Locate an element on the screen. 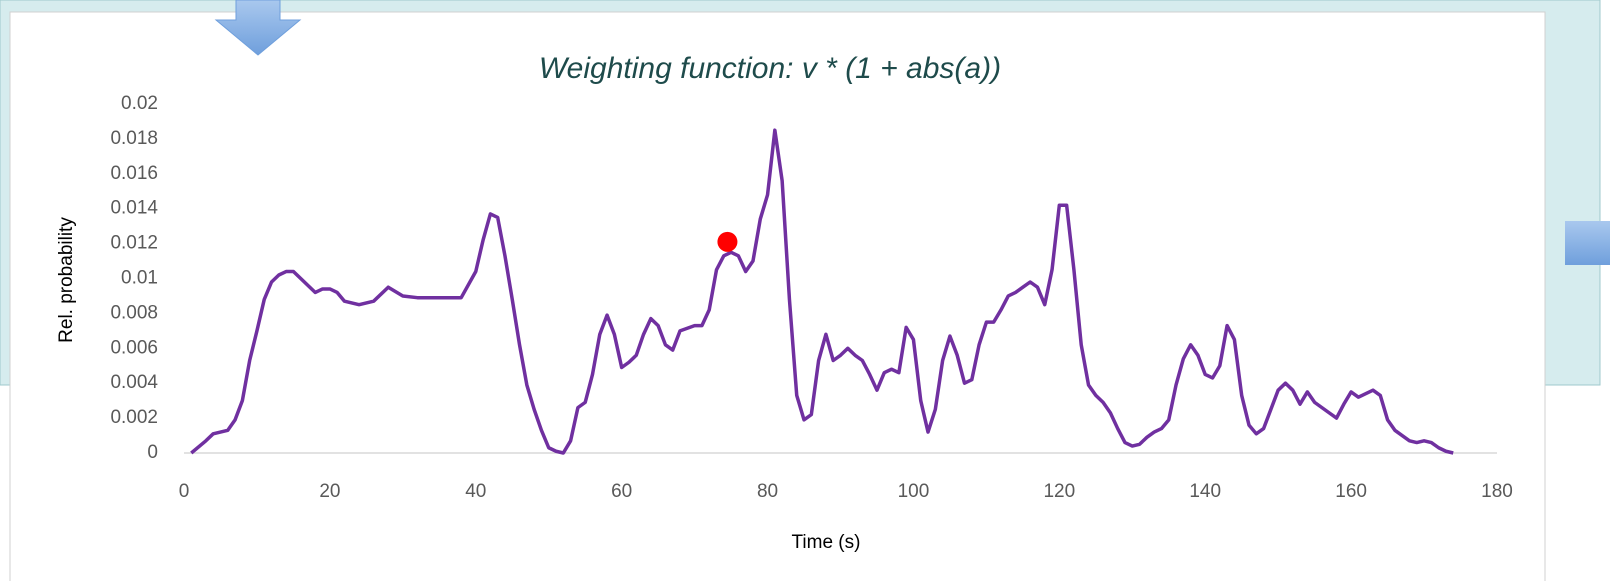  y-tick-label: 0.012 is located at coordinates (134, 243).